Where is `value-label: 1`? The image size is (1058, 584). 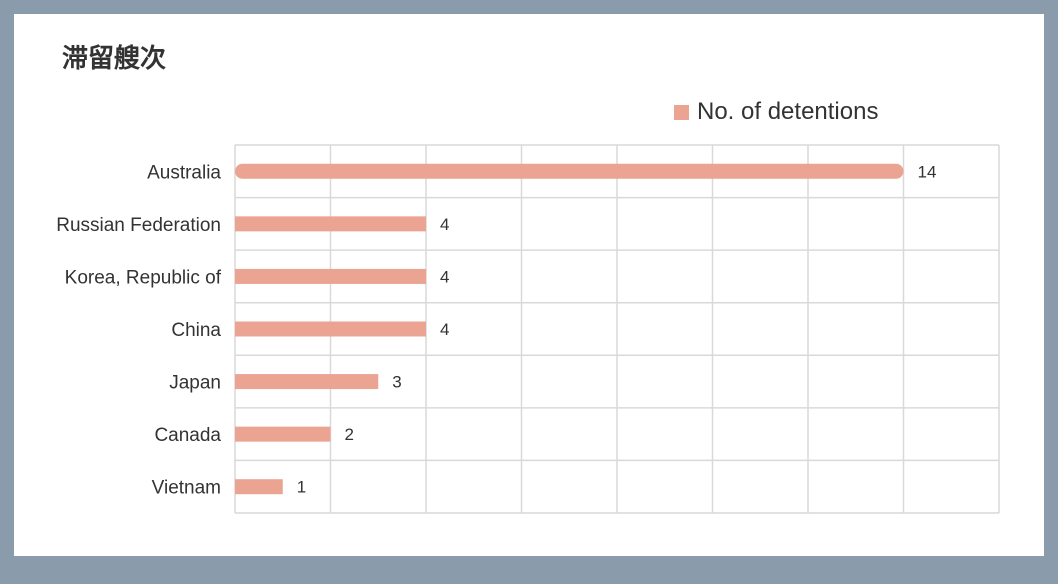
value-label: 1 is located at coordinates (301, 487).